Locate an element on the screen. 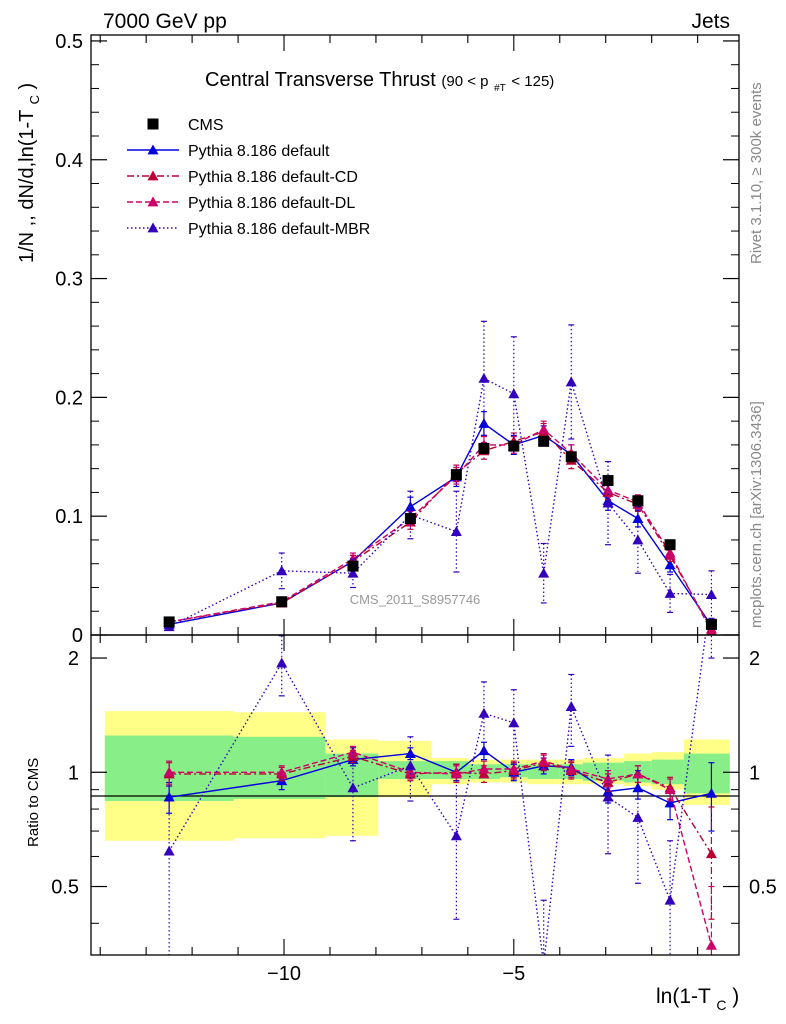  process-label: Jets is located at coordinates (710, 21).